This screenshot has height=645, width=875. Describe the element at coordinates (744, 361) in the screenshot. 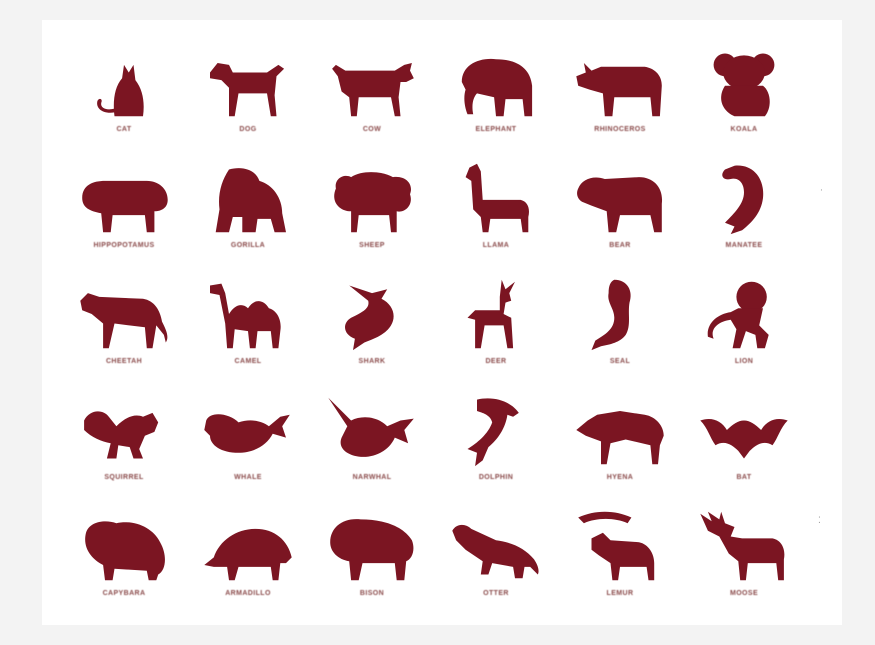

I see `animal-label: LION` at that location.